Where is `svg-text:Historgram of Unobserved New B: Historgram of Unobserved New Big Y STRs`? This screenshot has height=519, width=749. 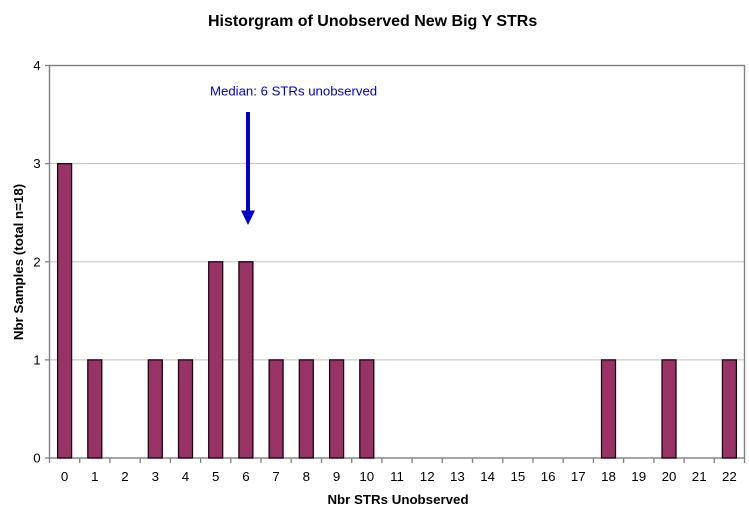
svg-text:Historgram of Unobserved New B: Historgram of Unobserved New Big Y STRs is located at coordinates (372, 21).